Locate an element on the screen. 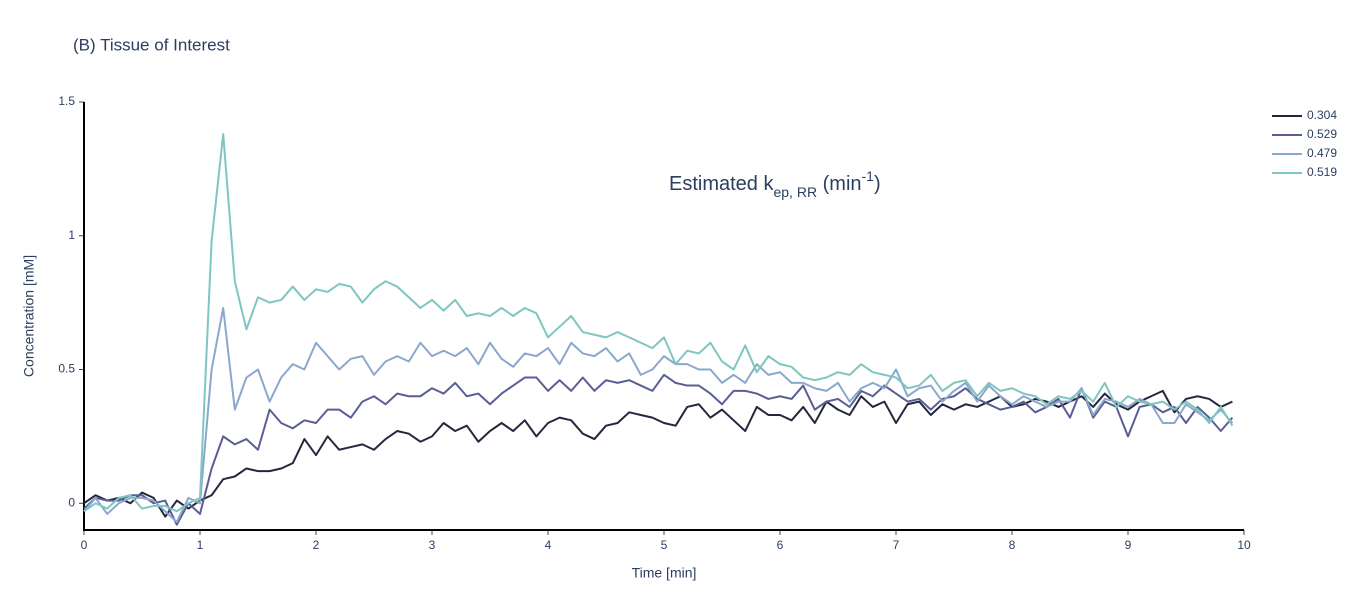 Image resolution: width=1363 pixels, height=610 pixels. chart-title: (B) Tissue of Interest is located at coordinates (151, 44).